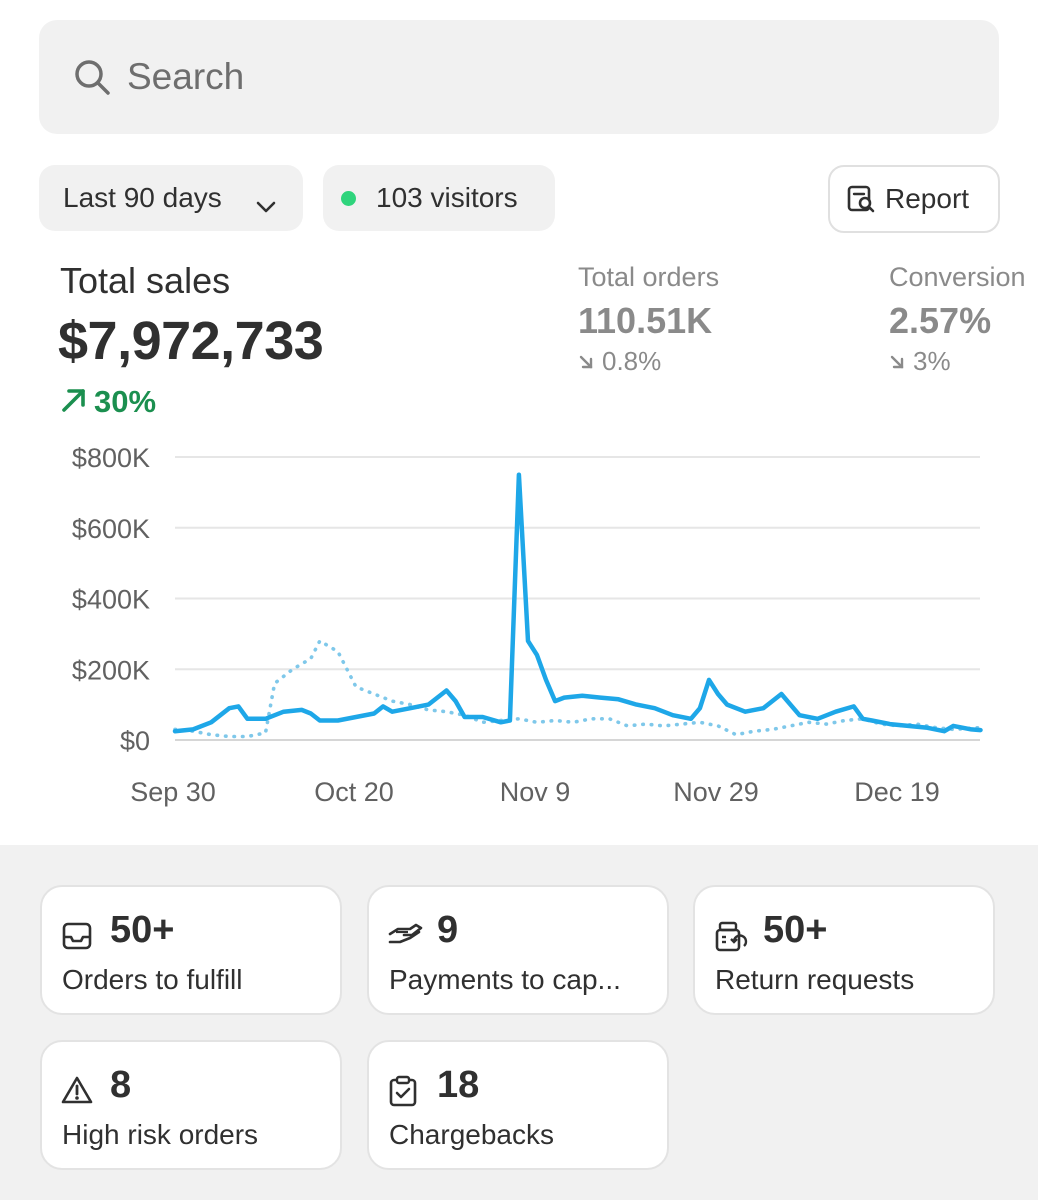  I want to click on live-status-dot, so click(348, 198).